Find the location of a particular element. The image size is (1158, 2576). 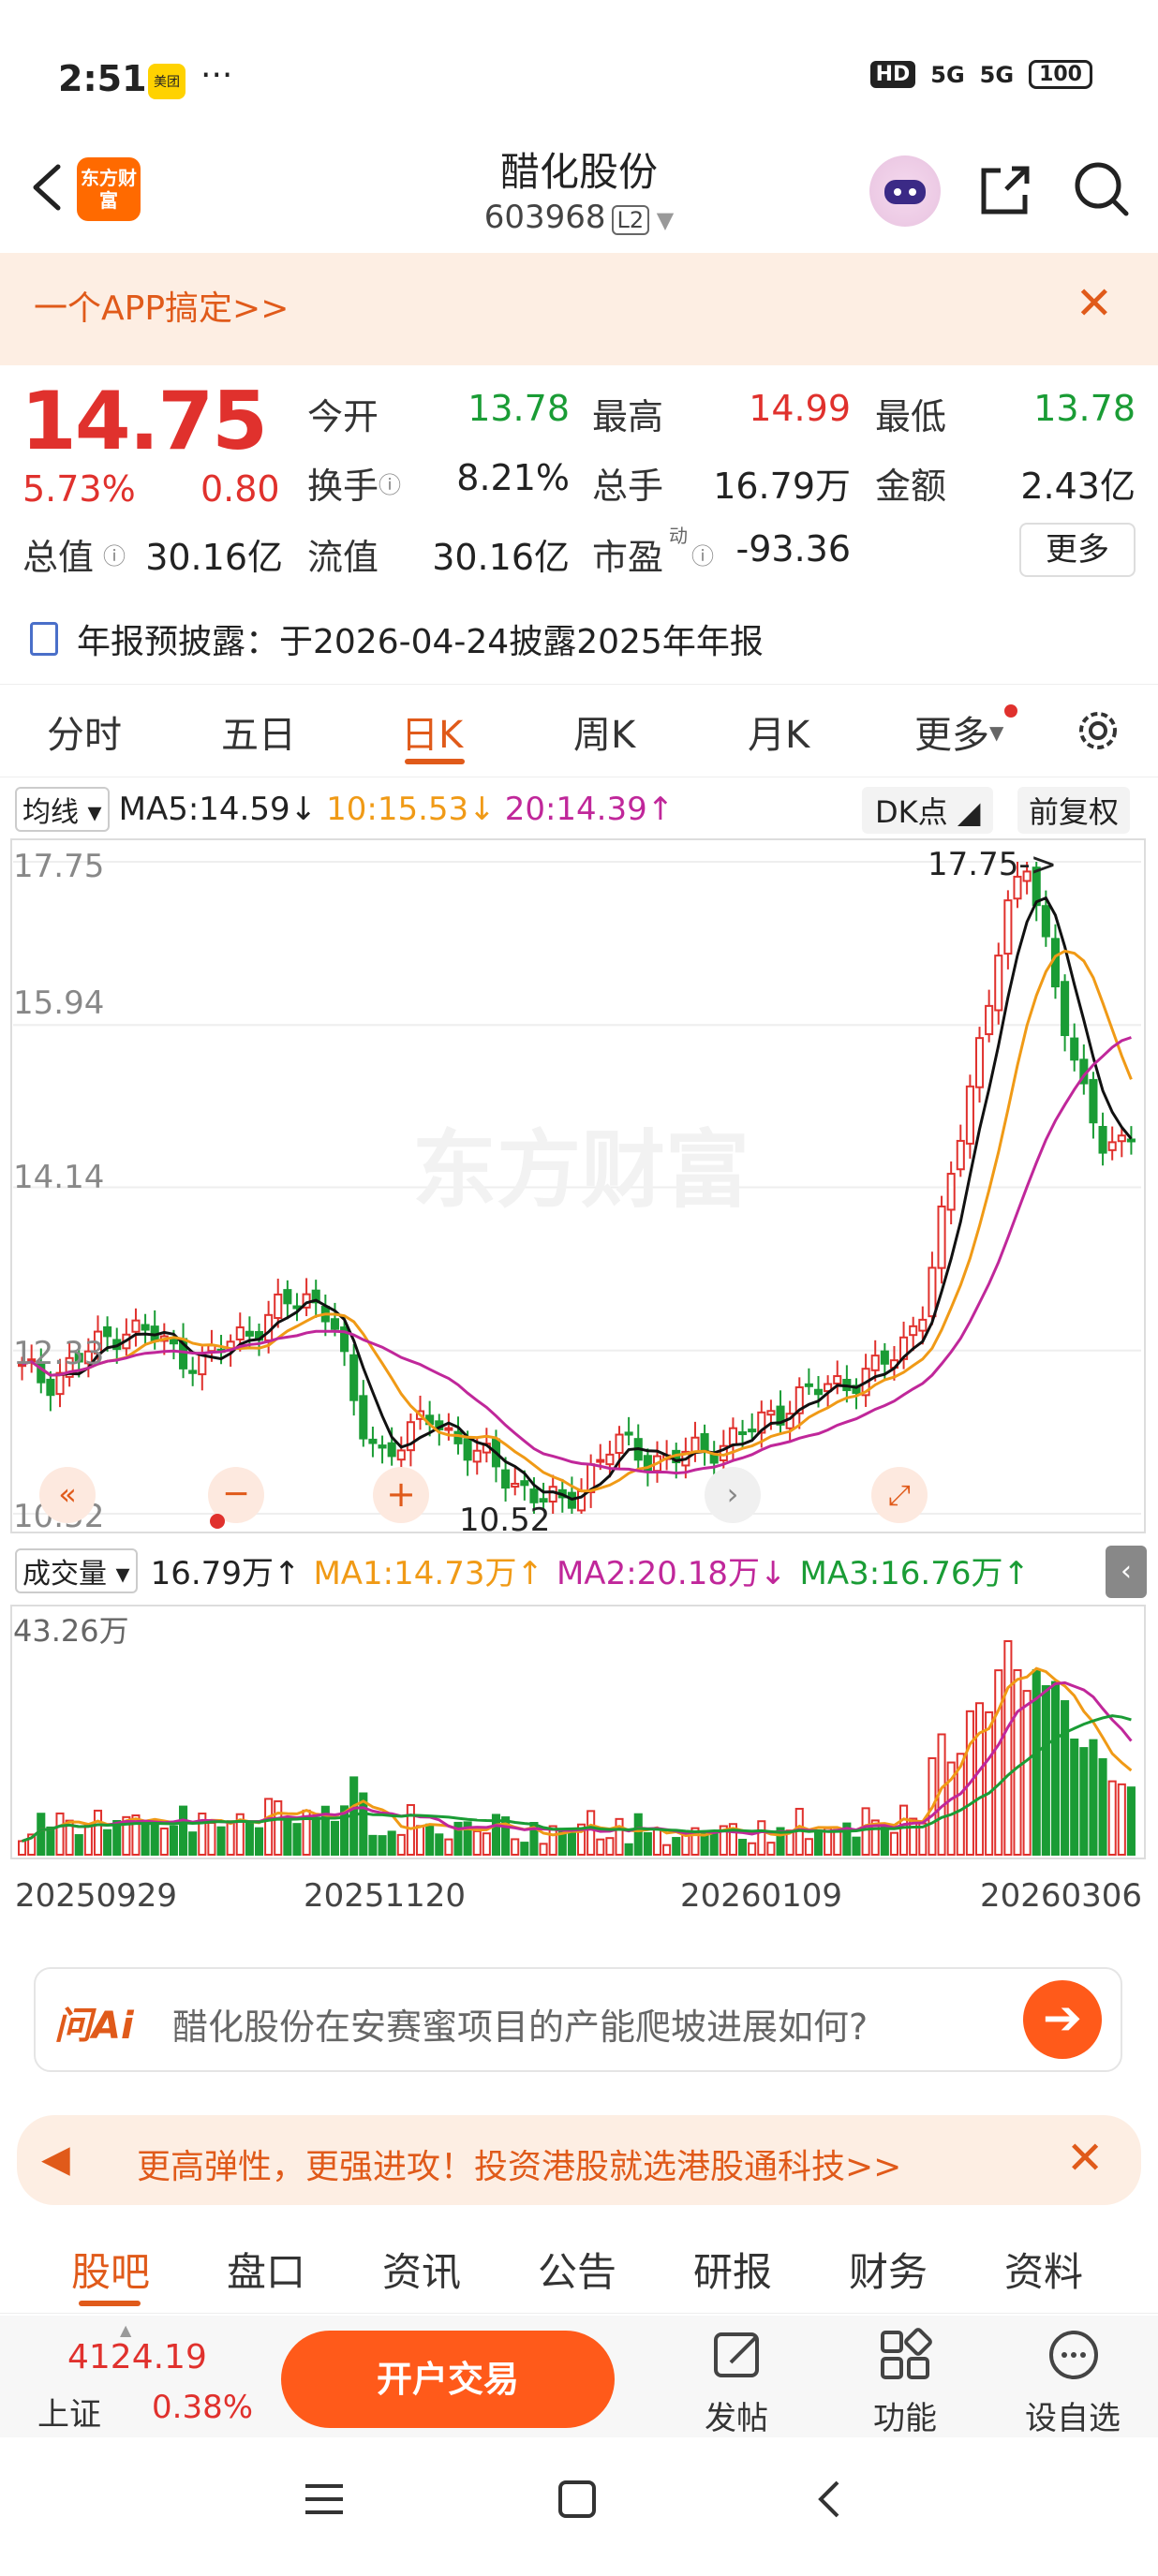

grid-icon is located at coordinates (905, 2355).